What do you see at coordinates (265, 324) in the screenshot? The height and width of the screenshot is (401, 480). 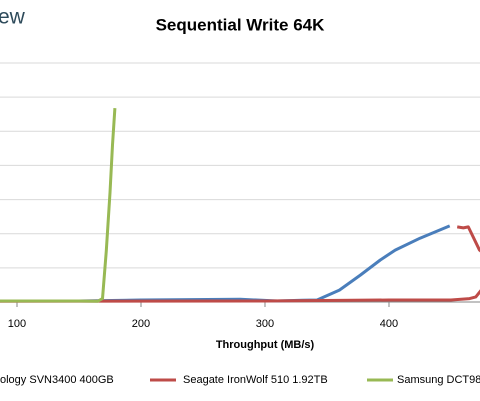 I see `x-tick-label: 300` at bounding box center [265, 324].